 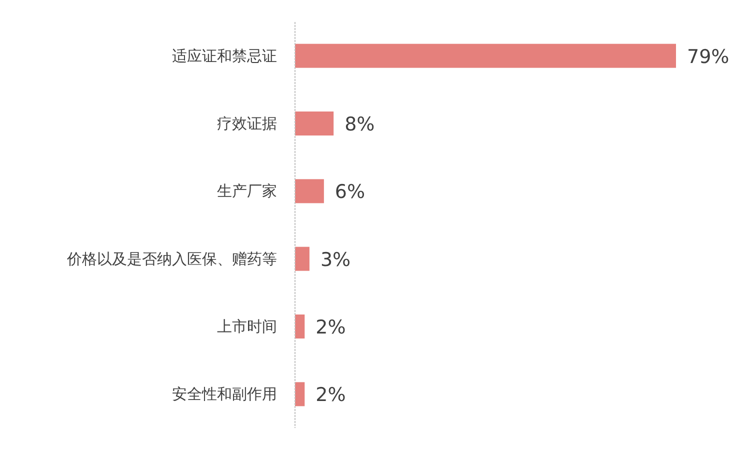 I want to click on y-tick-label: 安全性和副作用, so click(x=224, y=394).